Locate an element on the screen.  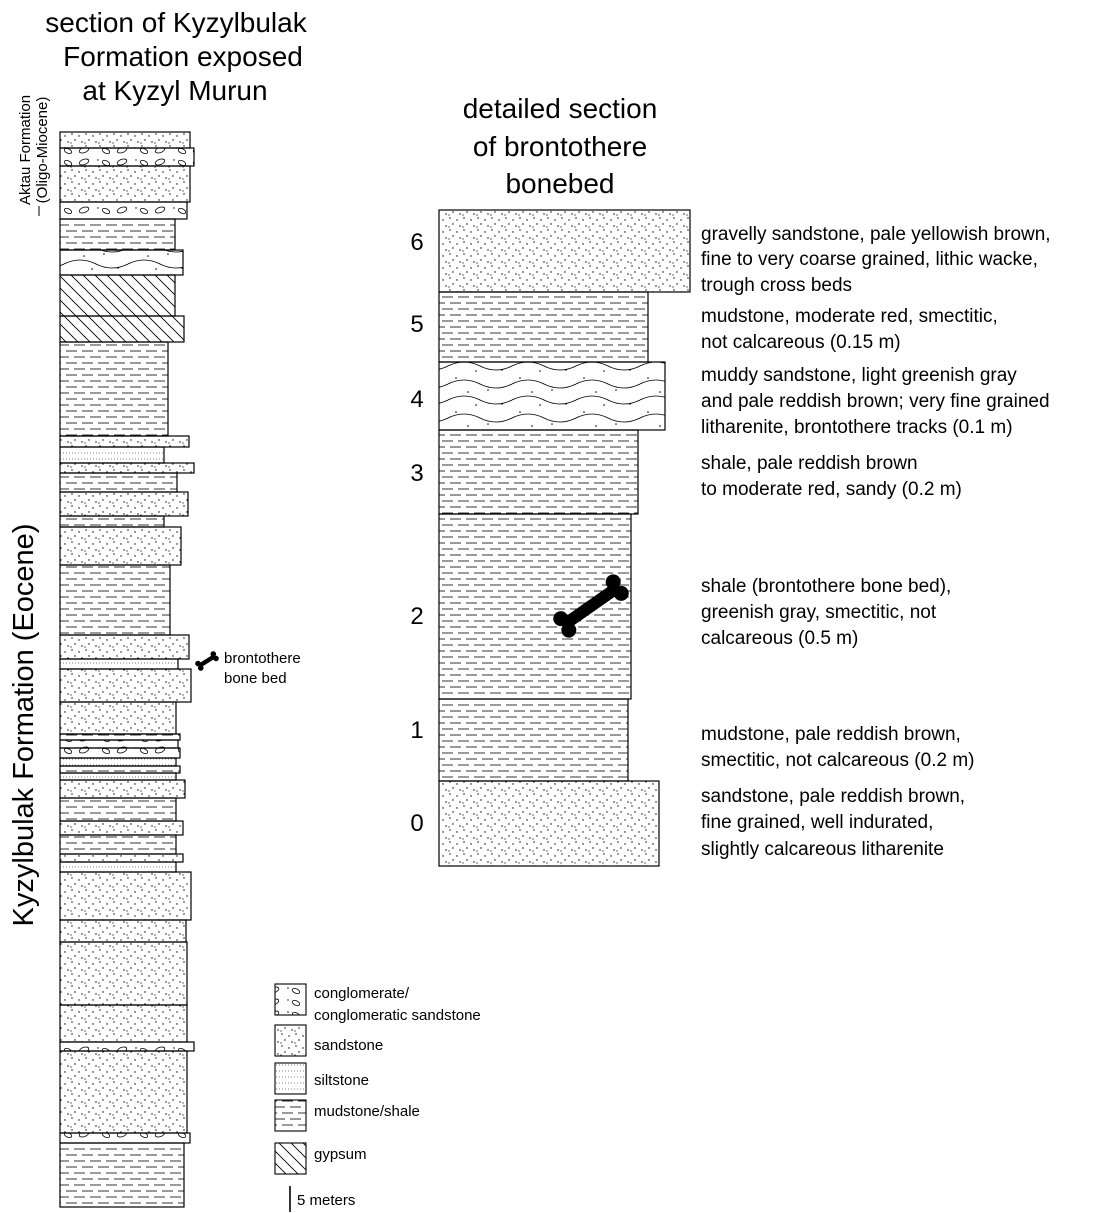
unit-0-desc-line3: slightly calcareous litharenite is located at coordinates (822, 849).